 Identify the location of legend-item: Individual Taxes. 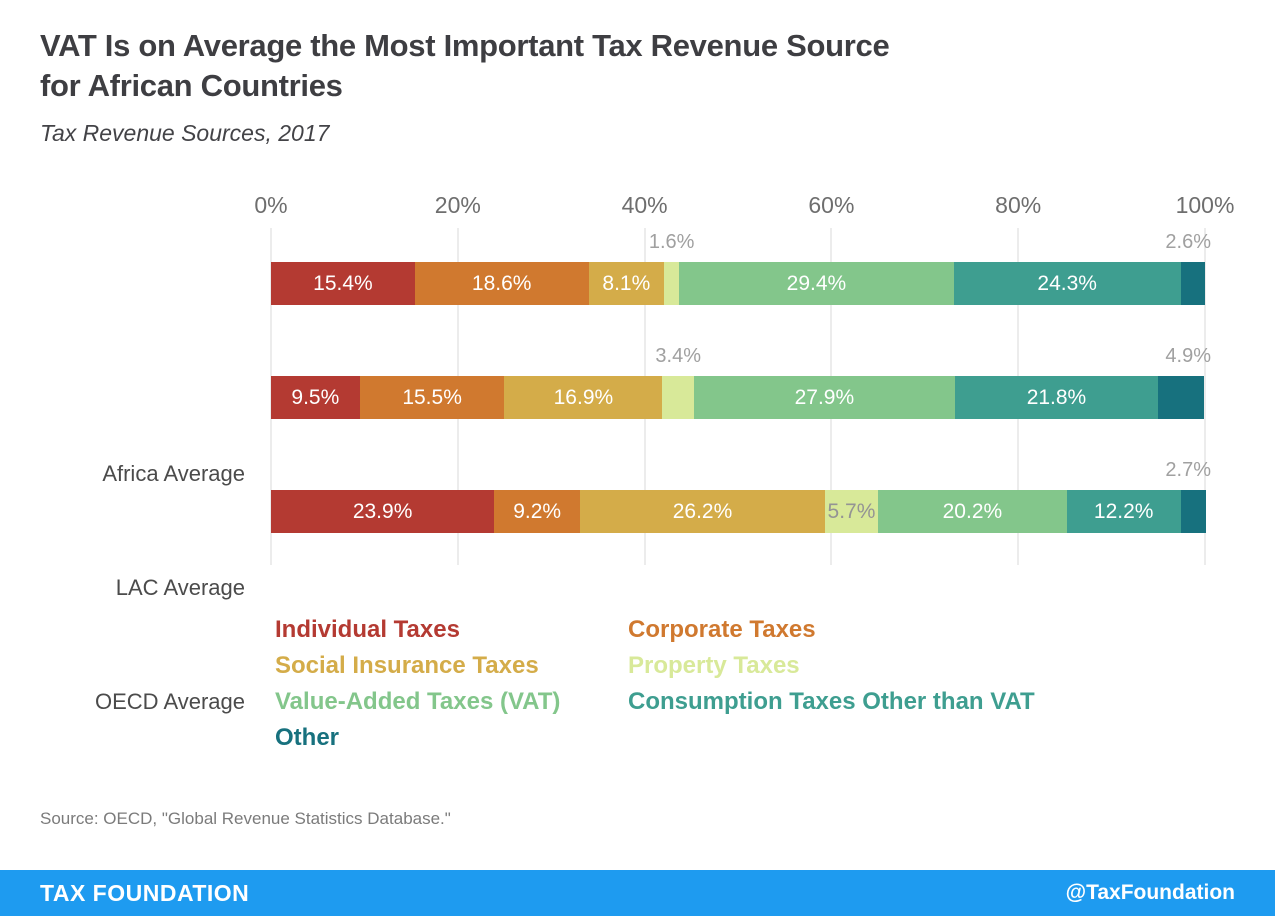
(367, 629).